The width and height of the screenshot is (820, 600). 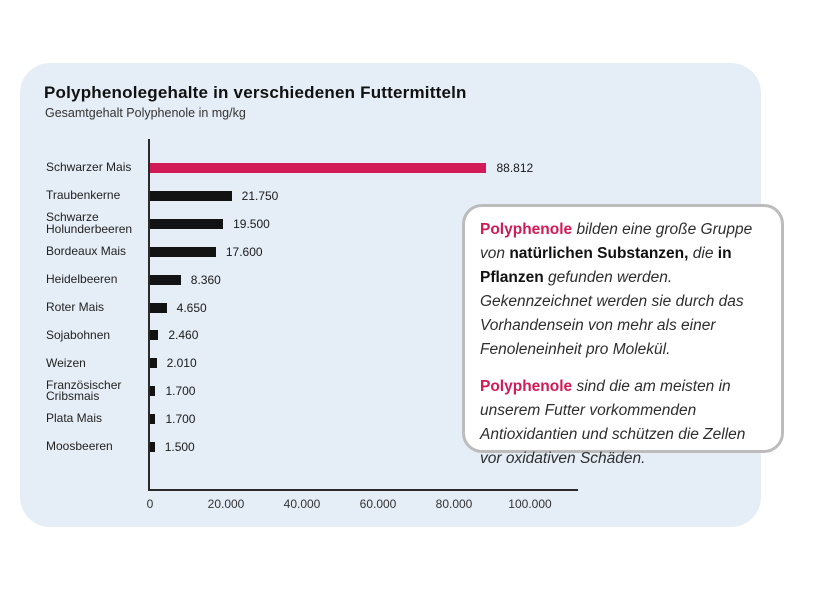 What do you see at coordinates (244, 251) in the screenshot?
I see `value-label: 17.600` at bounding box center [244, 251].